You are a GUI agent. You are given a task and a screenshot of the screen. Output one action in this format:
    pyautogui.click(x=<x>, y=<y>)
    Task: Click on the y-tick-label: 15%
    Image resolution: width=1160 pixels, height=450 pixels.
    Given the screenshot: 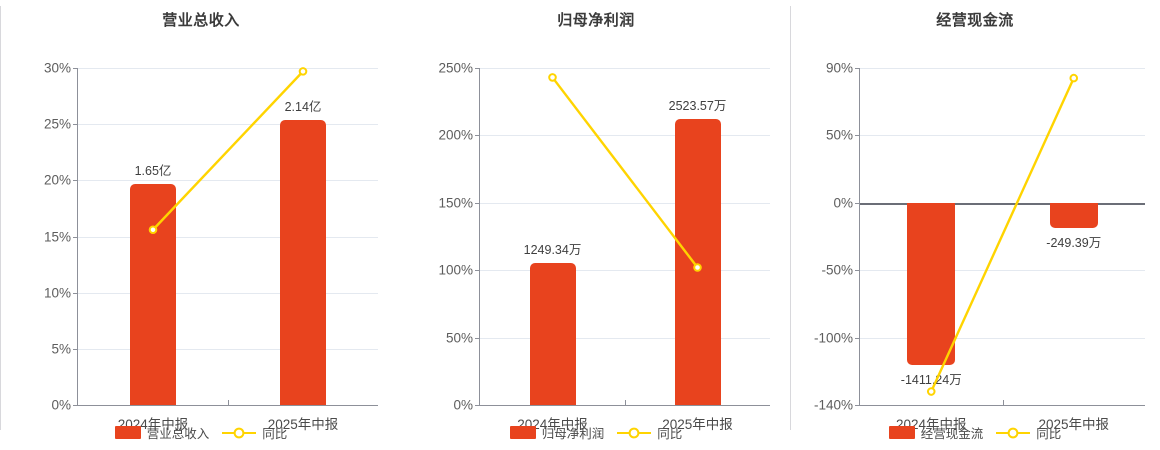 What is the action you would take?
    pyautogui.click(x=57, y=236)
    